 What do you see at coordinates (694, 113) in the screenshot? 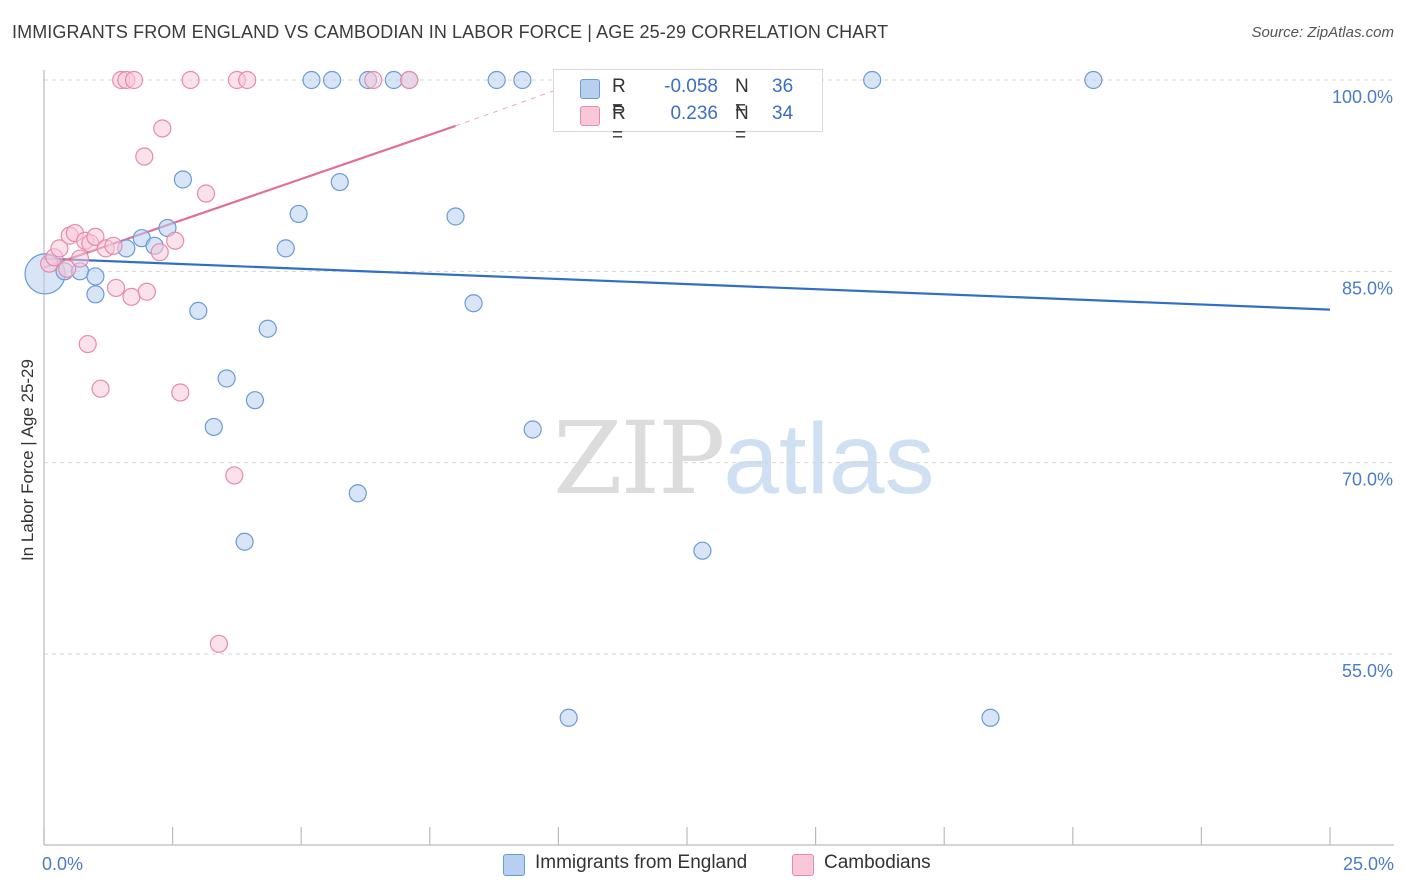
I see `legend-r-value: 0.236` at bounding box center [694, 113].